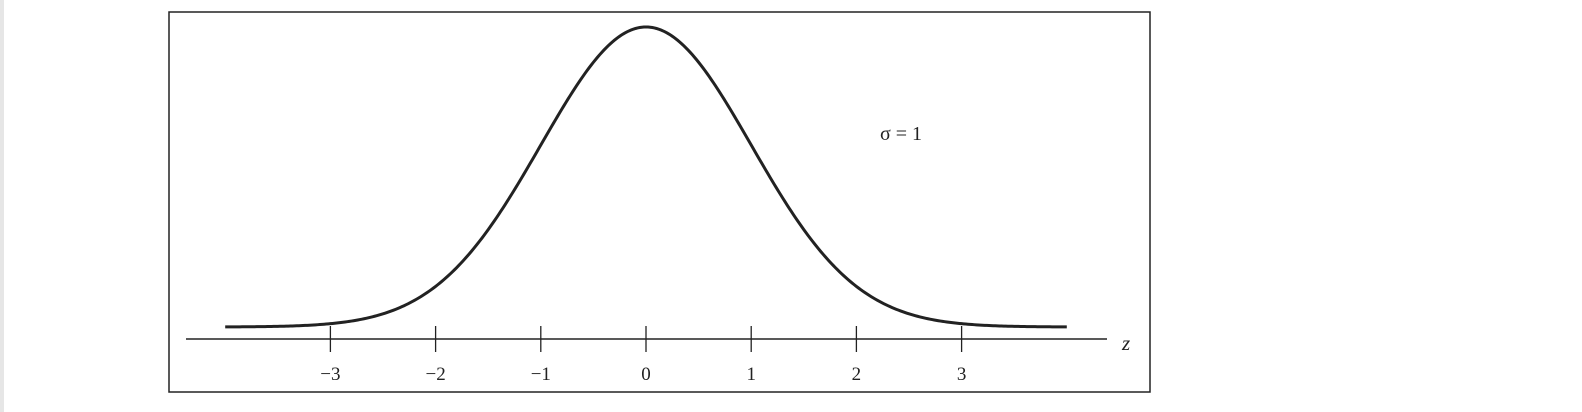  Describe the element at coordinates (962, 374) in the screenshot. I see `x-tick-label: 3` at that location.